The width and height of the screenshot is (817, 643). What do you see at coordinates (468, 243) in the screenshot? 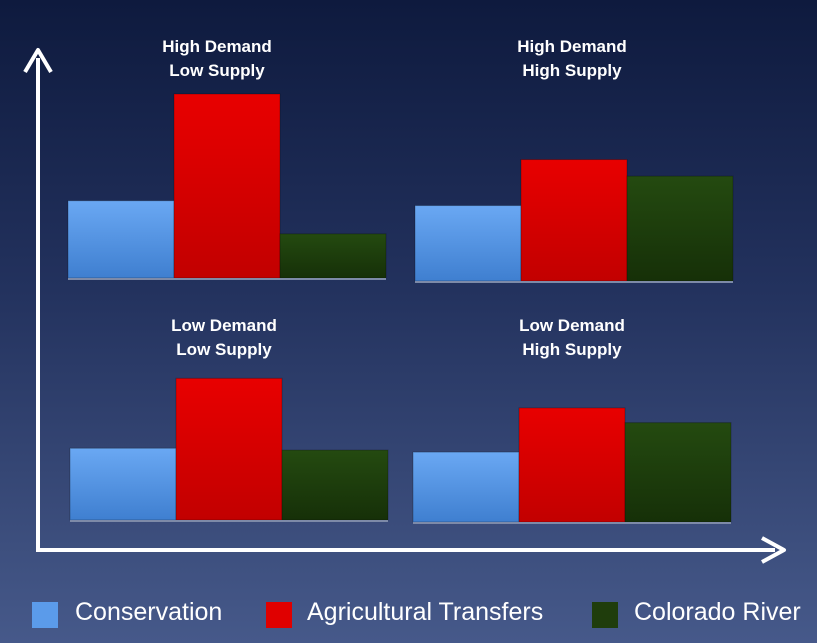
I see `panel-2-bar-conservation` at bounding box center [468, 243].